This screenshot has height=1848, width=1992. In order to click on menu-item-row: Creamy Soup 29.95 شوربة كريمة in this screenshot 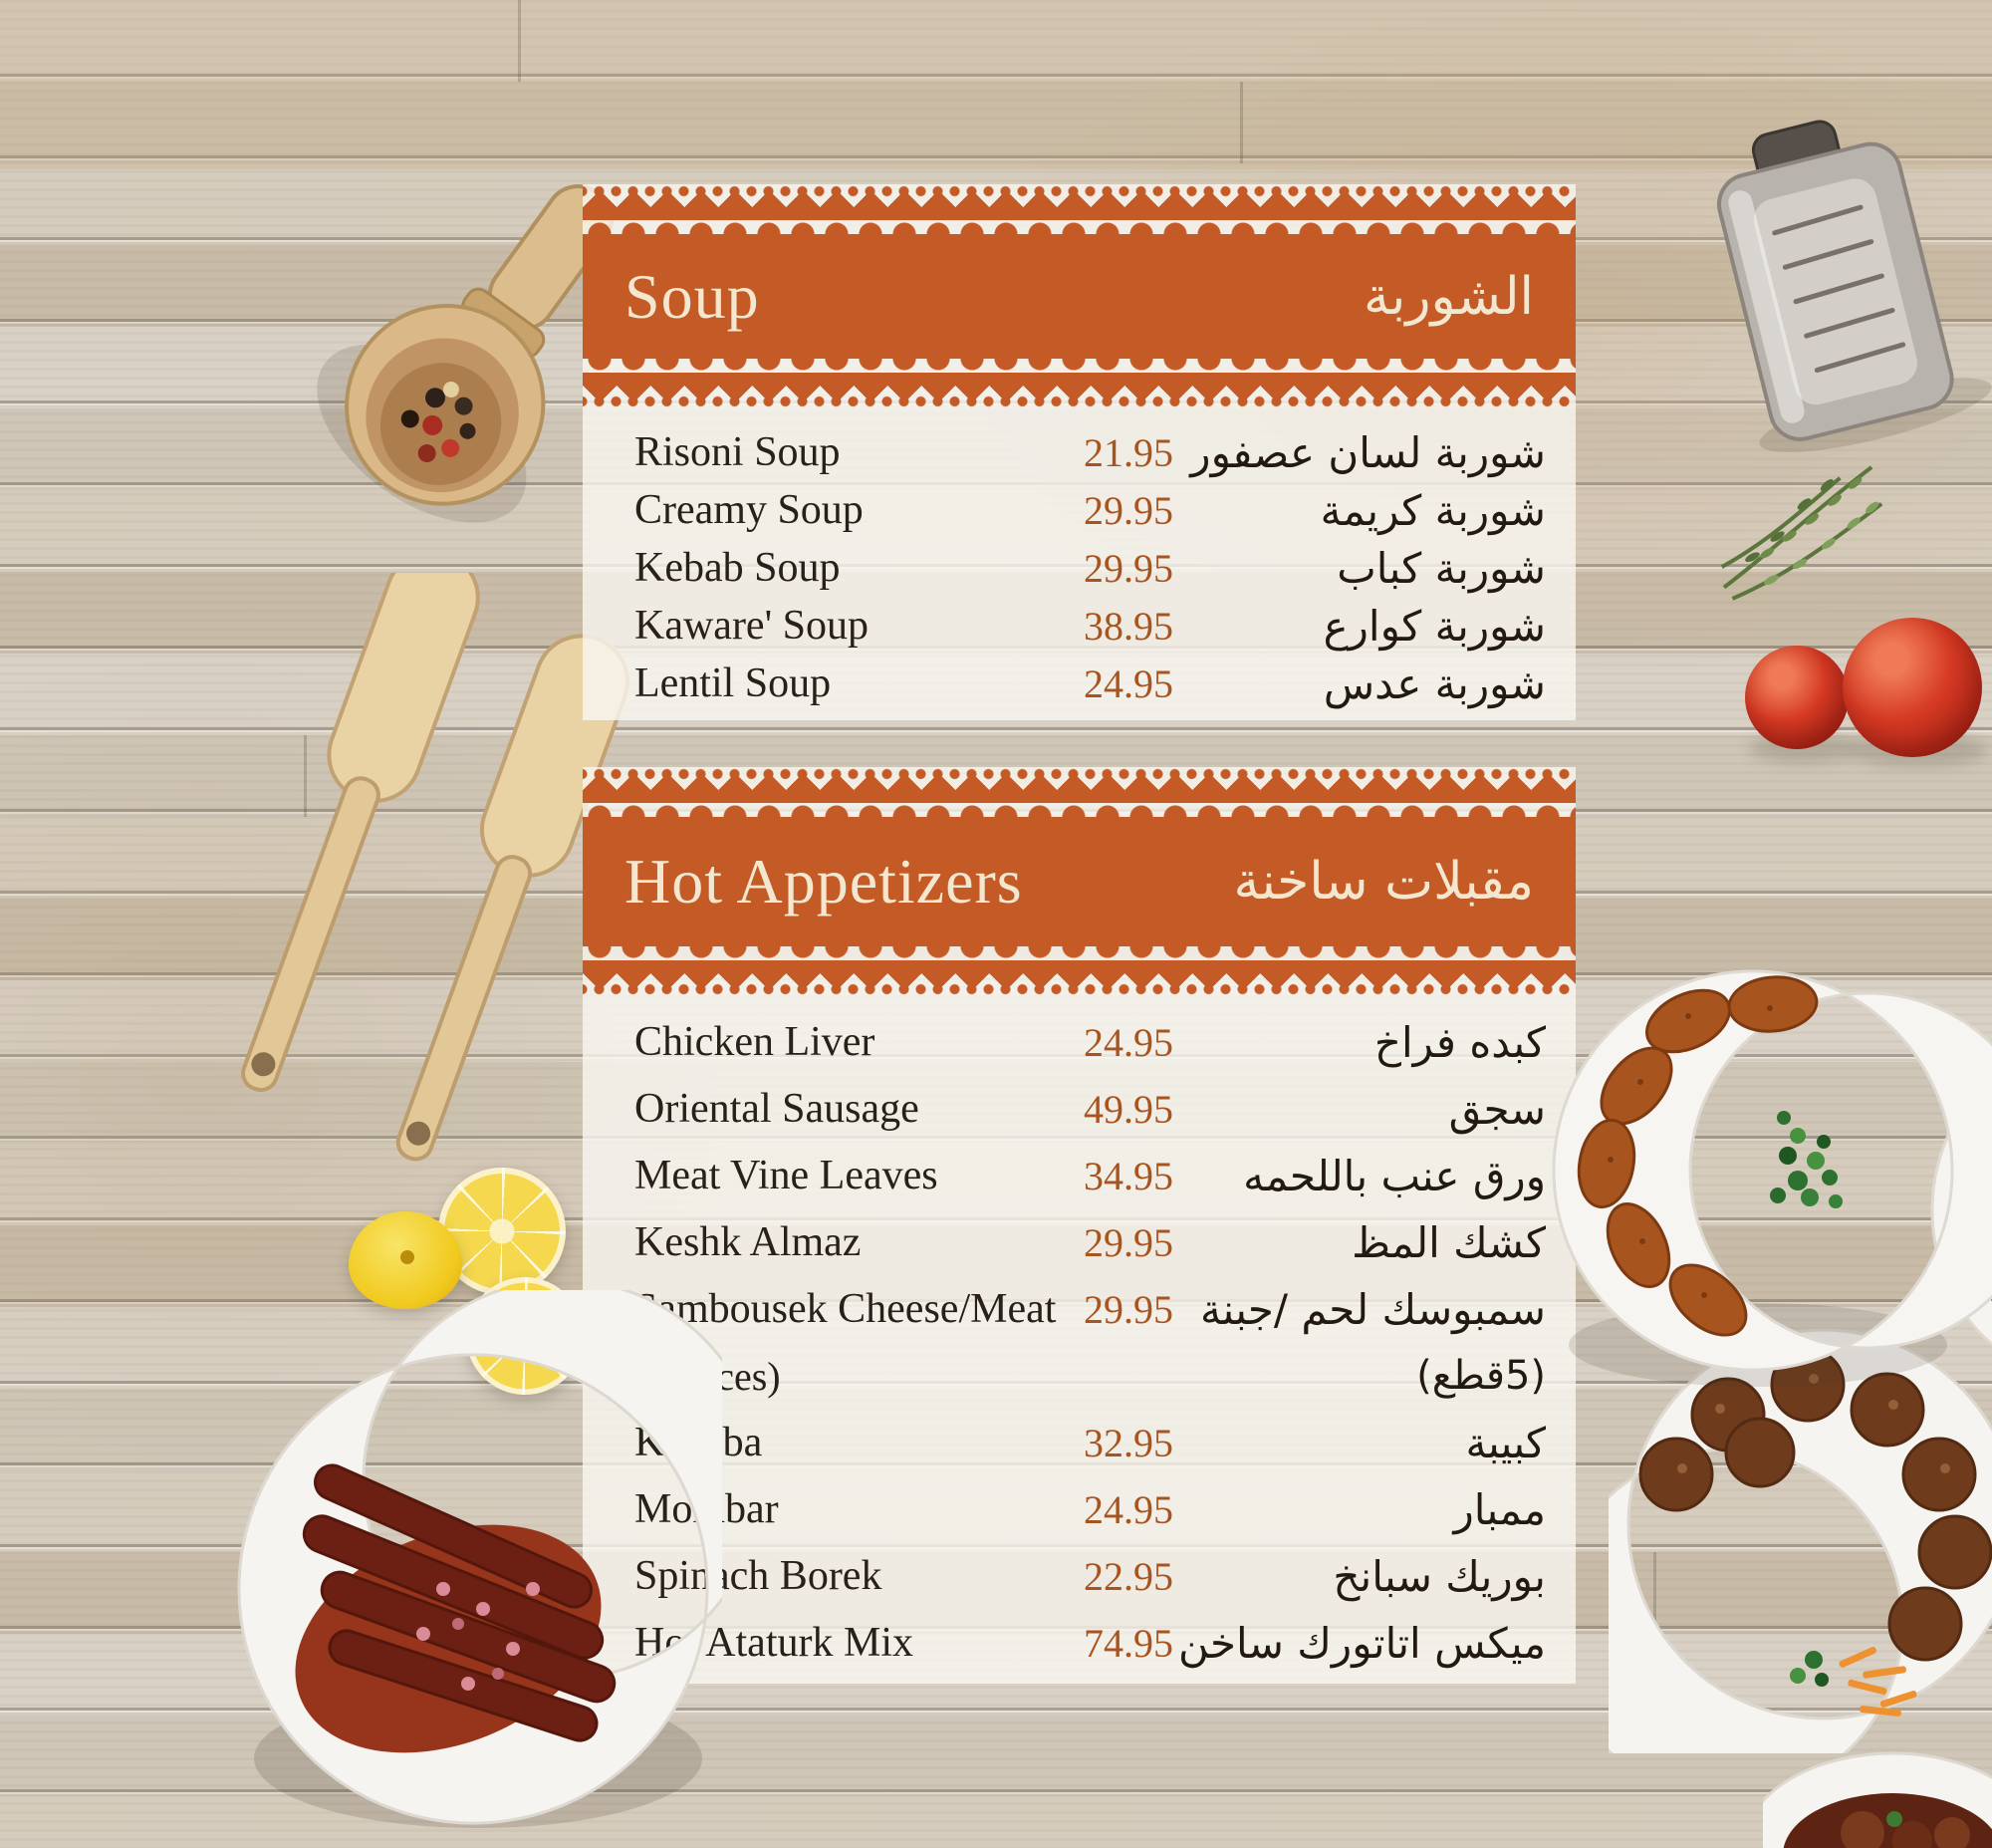, I will do `click(1090, 510)`.